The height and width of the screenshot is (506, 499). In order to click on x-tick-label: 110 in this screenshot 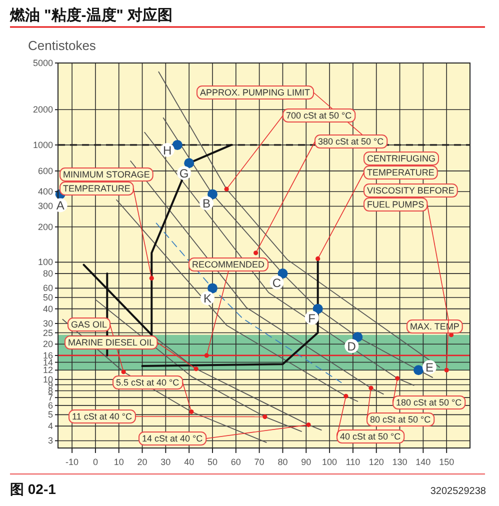, I will do `click(353, 462)`.